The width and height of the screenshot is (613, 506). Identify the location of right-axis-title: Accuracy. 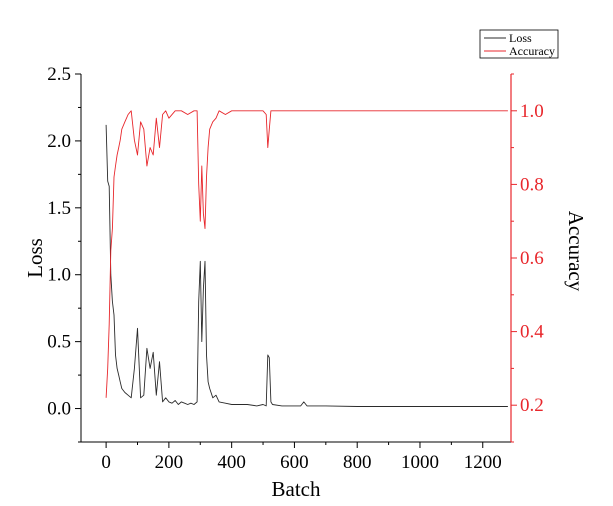
(576, 251).